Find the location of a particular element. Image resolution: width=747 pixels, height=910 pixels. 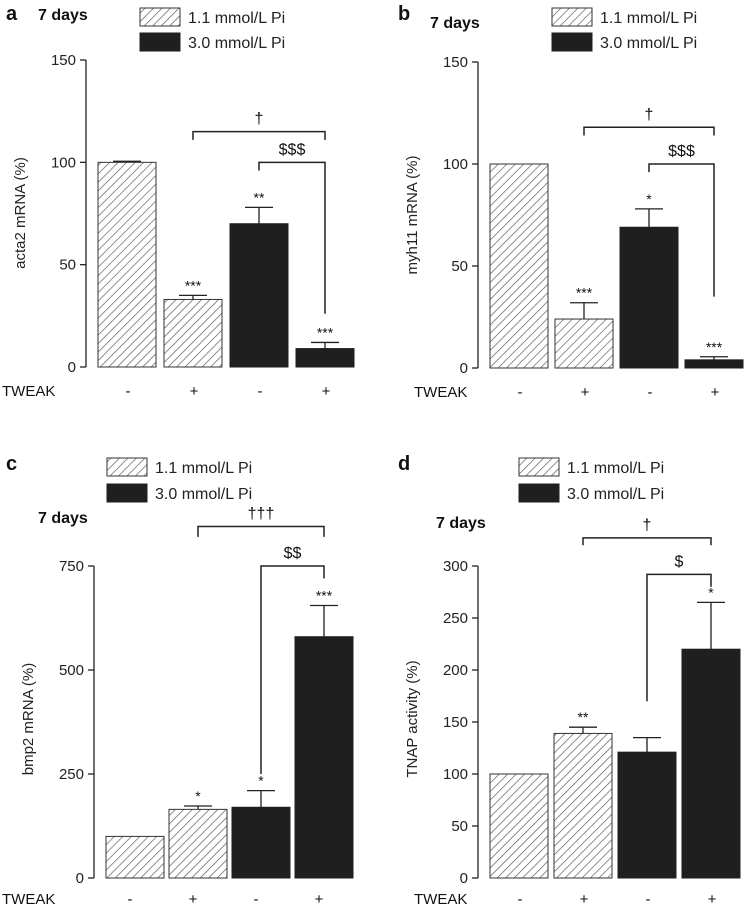

bracket-label-2: $$ is located at coordinates (293, 553).